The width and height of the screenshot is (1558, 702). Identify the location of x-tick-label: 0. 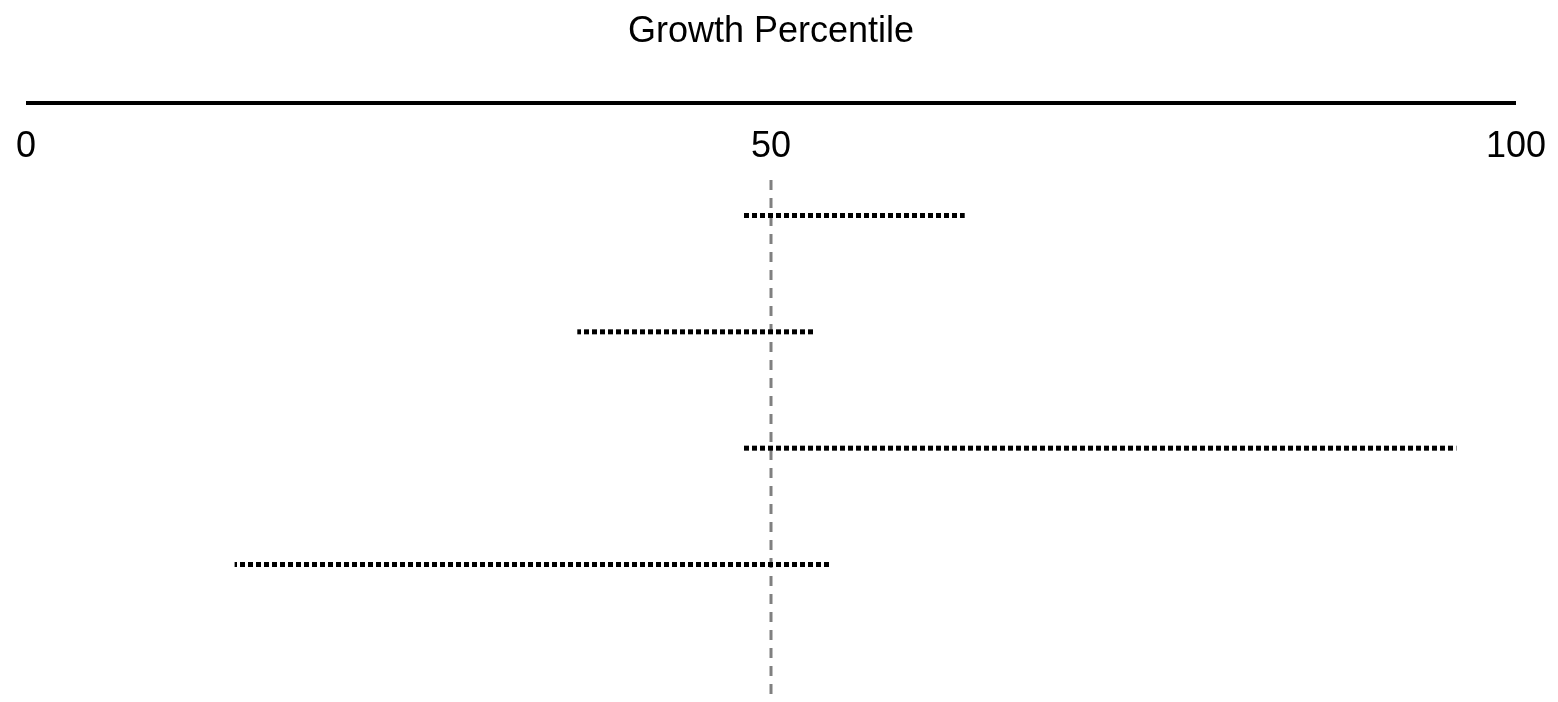
(26, 144).